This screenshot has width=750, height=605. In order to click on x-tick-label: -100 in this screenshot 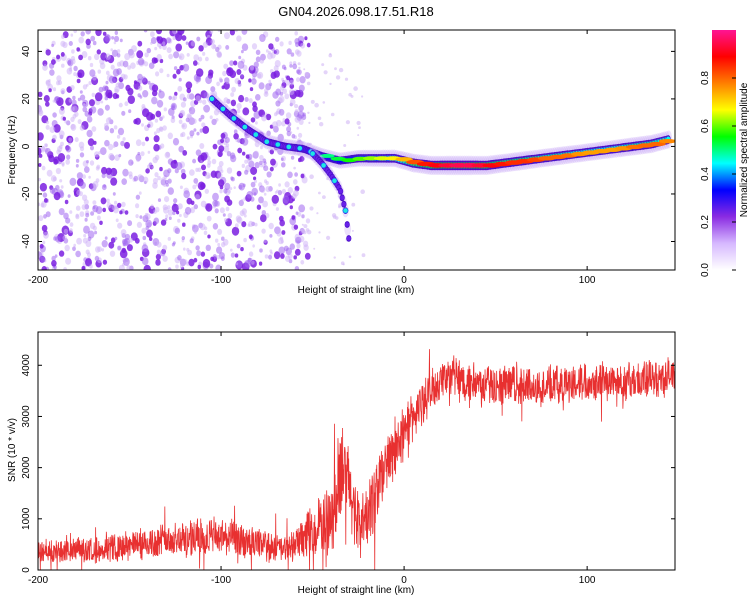, I will do `click(221, 280)`.